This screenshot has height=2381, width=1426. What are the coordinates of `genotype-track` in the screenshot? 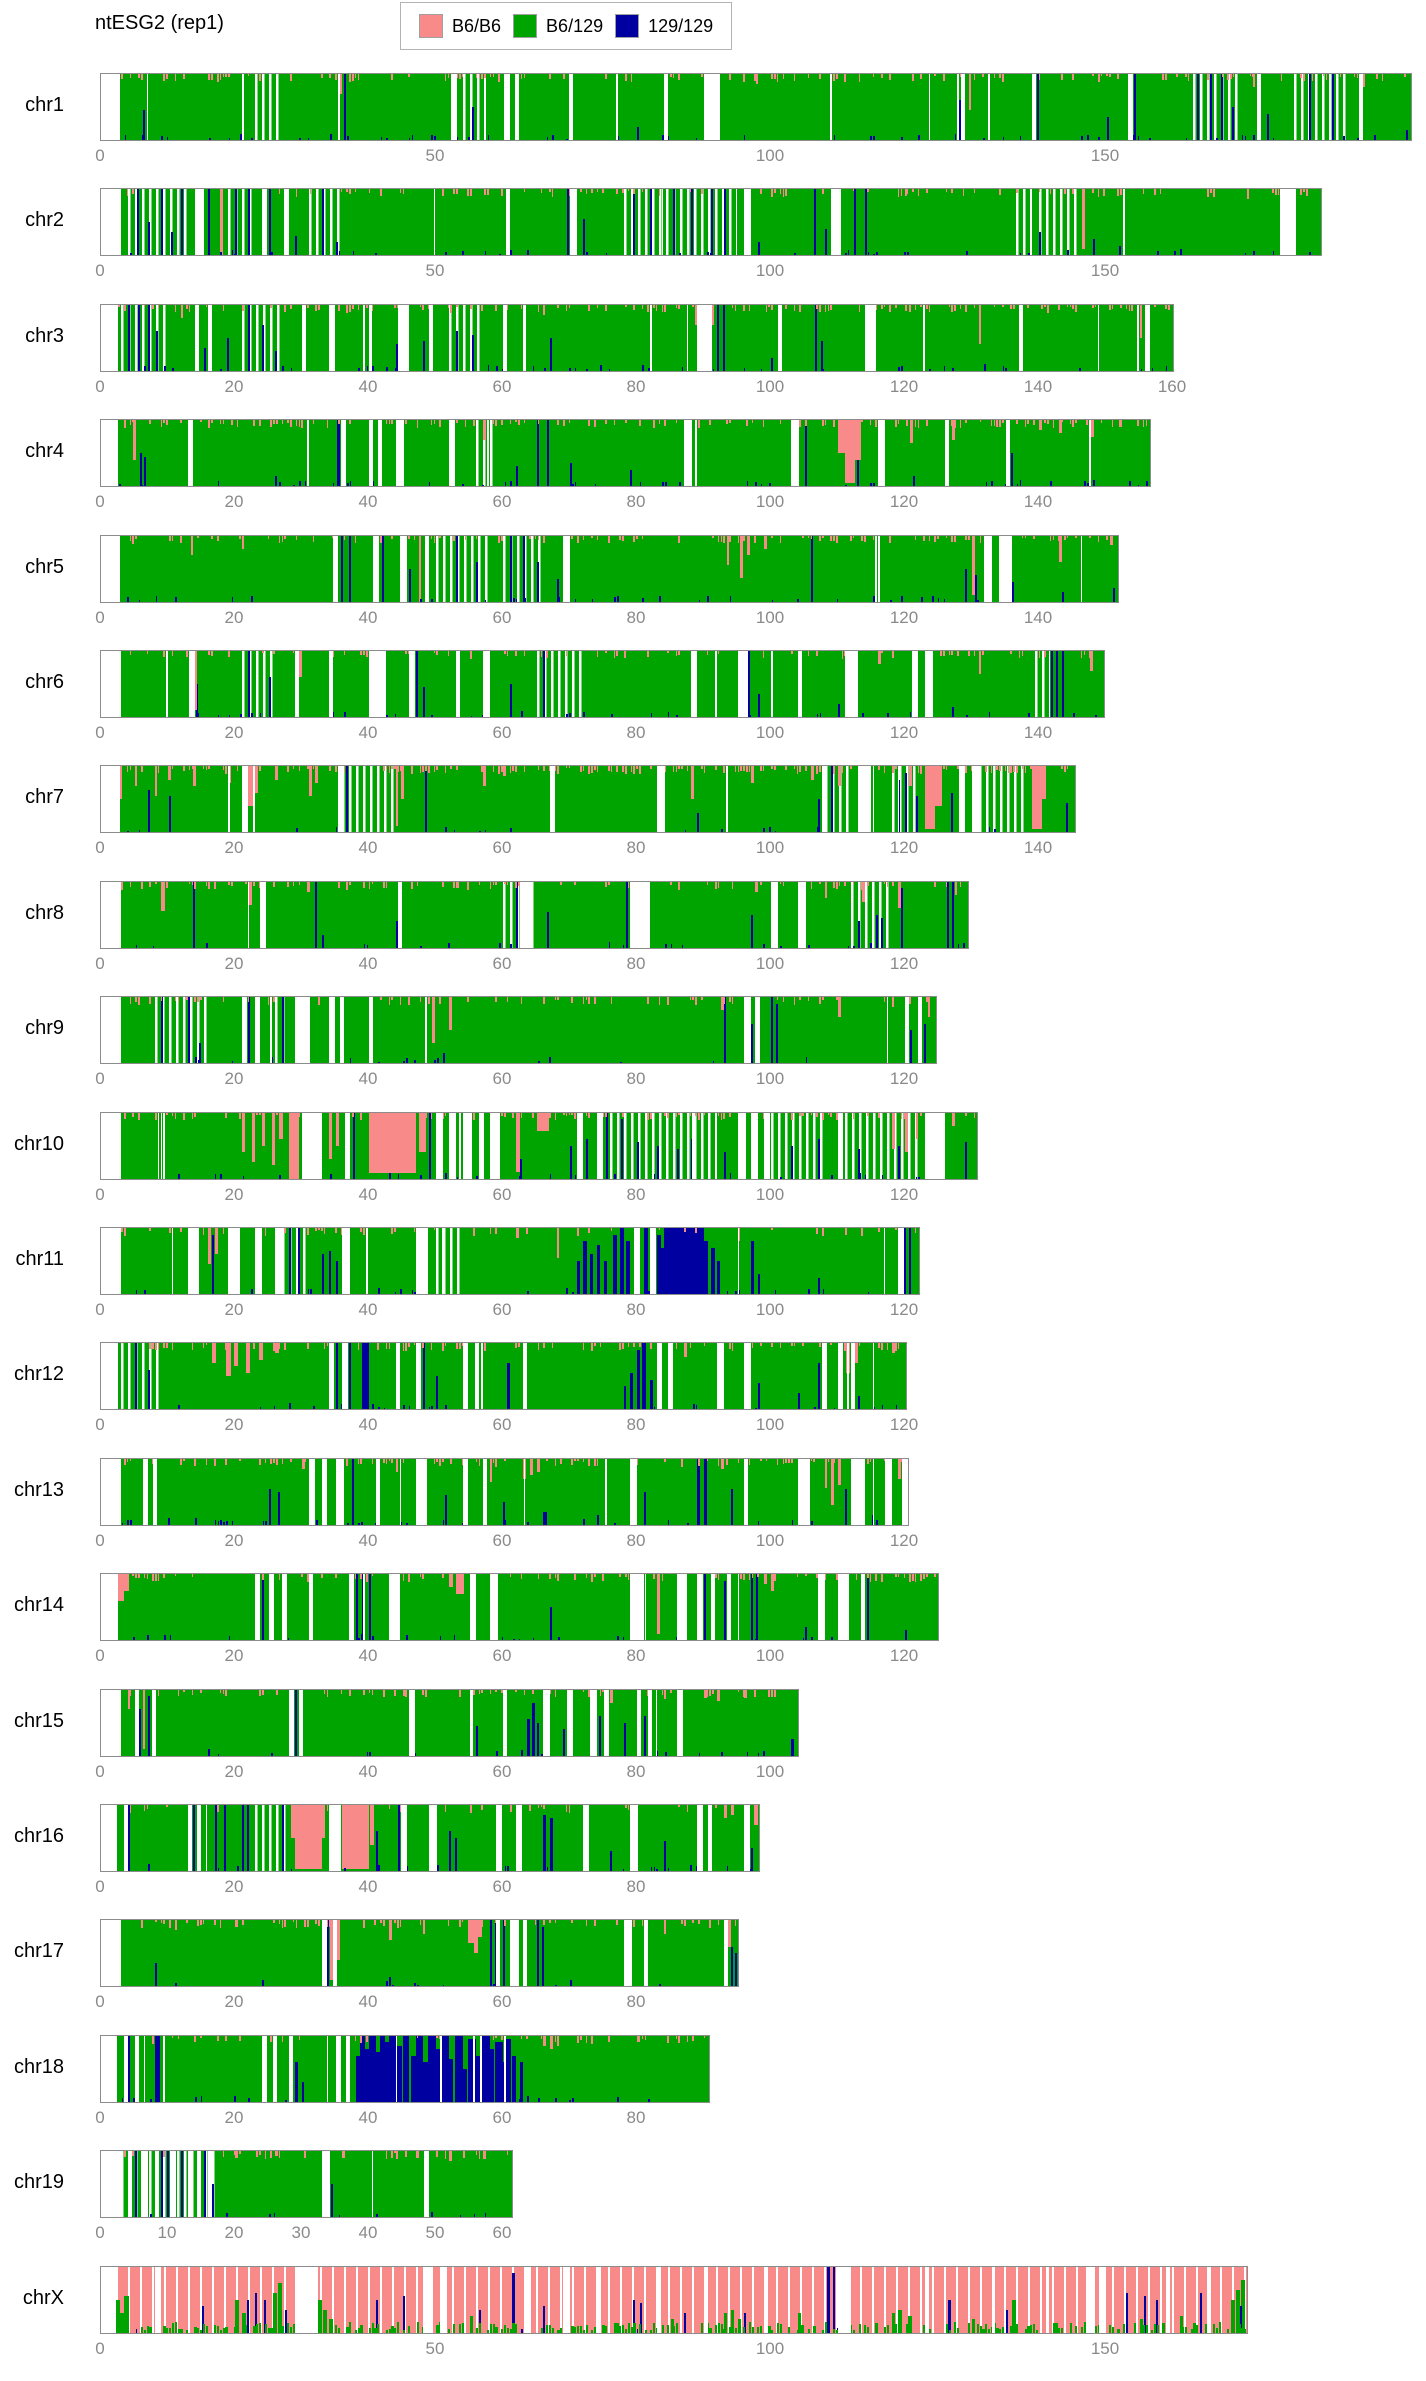 It's located at (518, 1030).